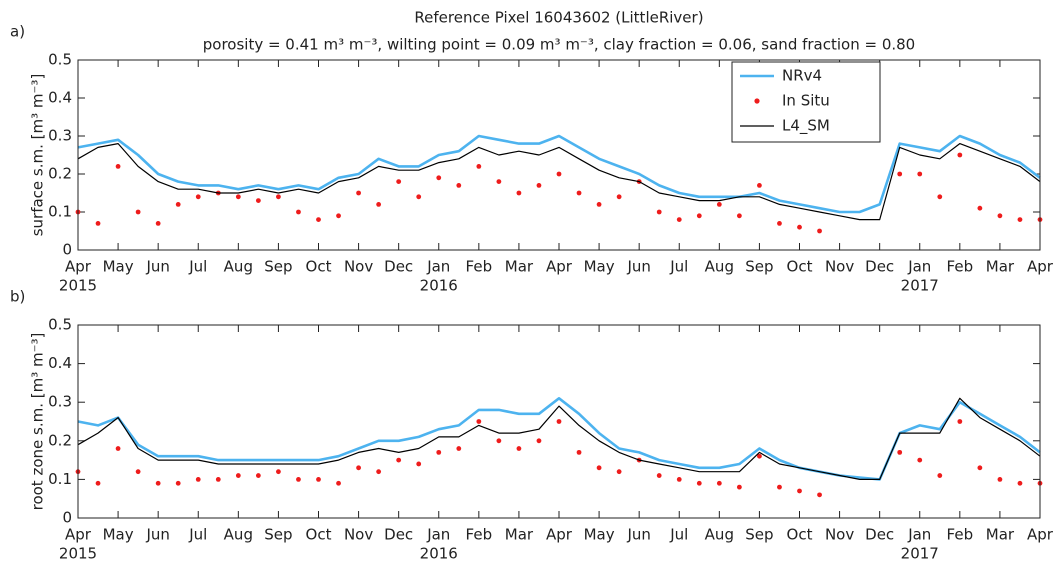  Describe the element at coordinates (38, 422) in the screenshot. I see `y-axis-label: root zone s.m. [m³ m⁻³]` at that location.